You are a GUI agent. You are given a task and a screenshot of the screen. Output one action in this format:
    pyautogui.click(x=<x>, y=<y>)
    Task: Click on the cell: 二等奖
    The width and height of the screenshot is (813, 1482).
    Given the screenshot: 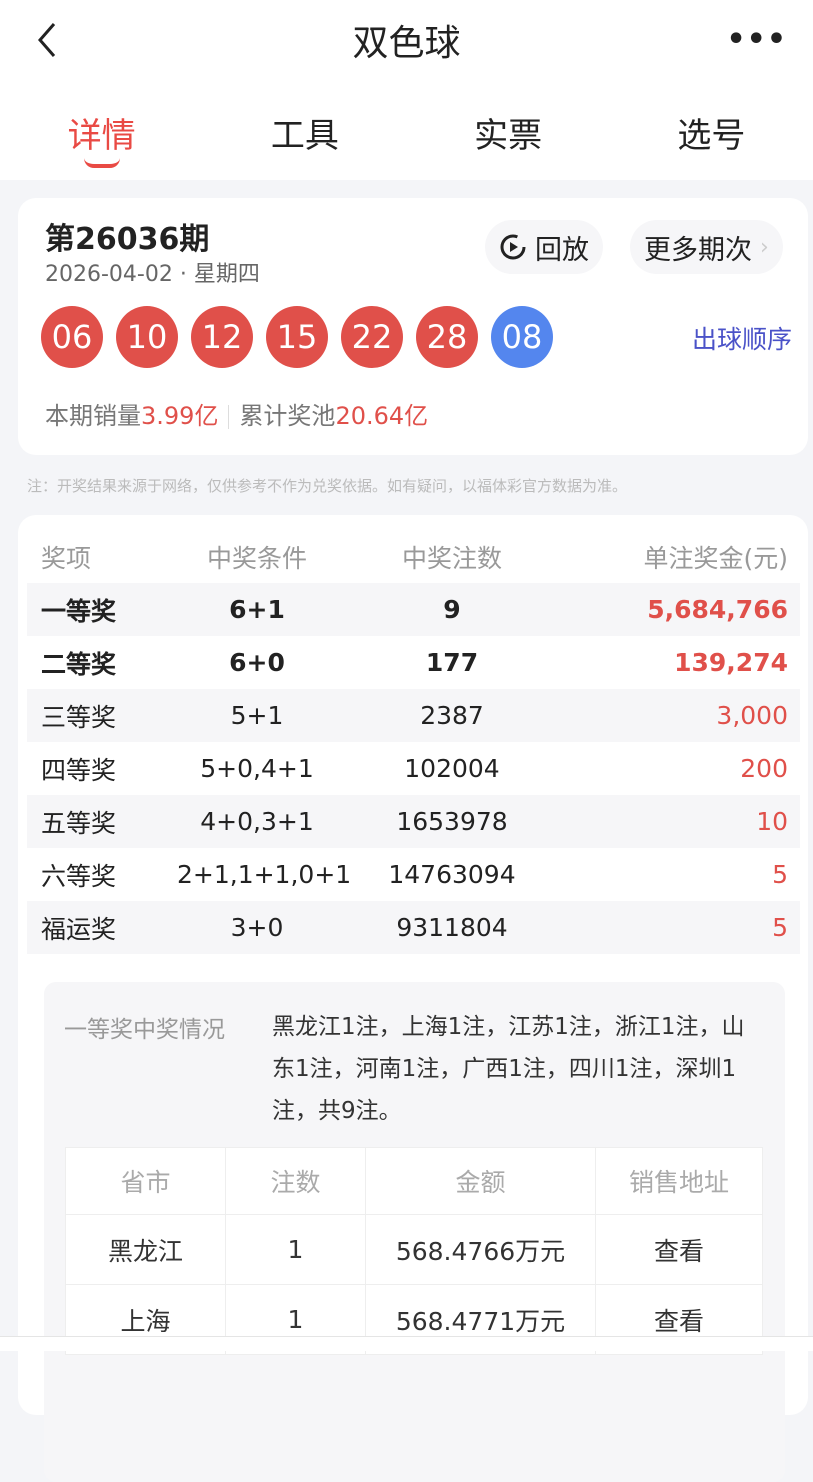 What is the action you would take?
    pyautogui.click(x=79, y=664)
    